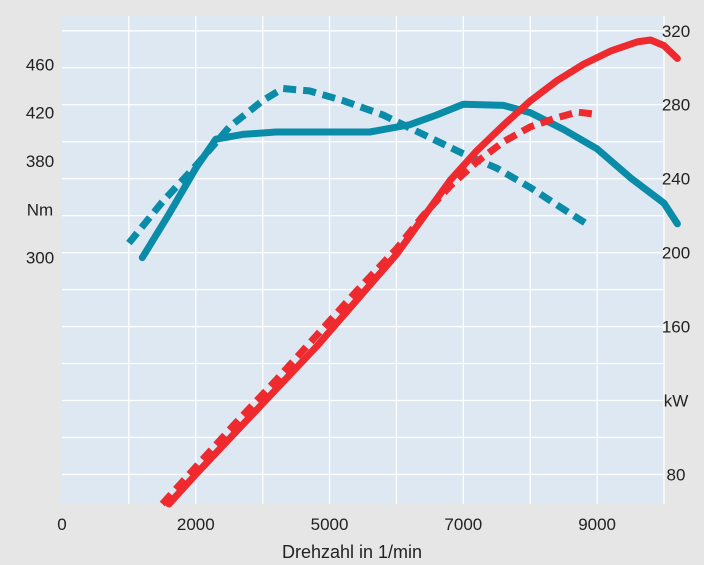 The width and height of the screenshot is (704, 565). What do you see at coordinates (40, 64) in the screenshot?
I see `left-tick-label: 460` at bounding box center [40, 64].